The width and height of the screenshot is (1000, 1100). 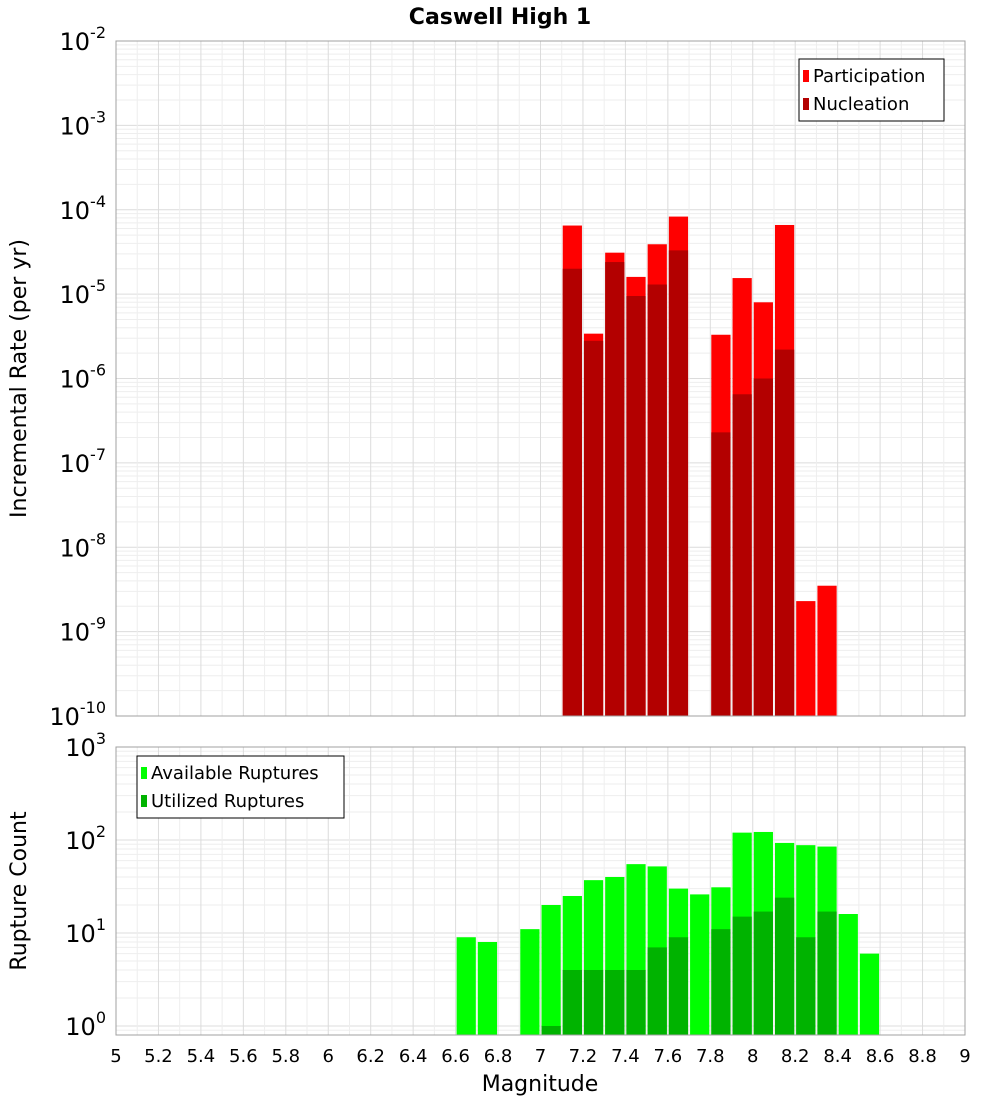 What do you see at coordinates (498, 1056) in the screenshot?
I see `x-tick-label: 6.8` at bounding box center [498, 1056].